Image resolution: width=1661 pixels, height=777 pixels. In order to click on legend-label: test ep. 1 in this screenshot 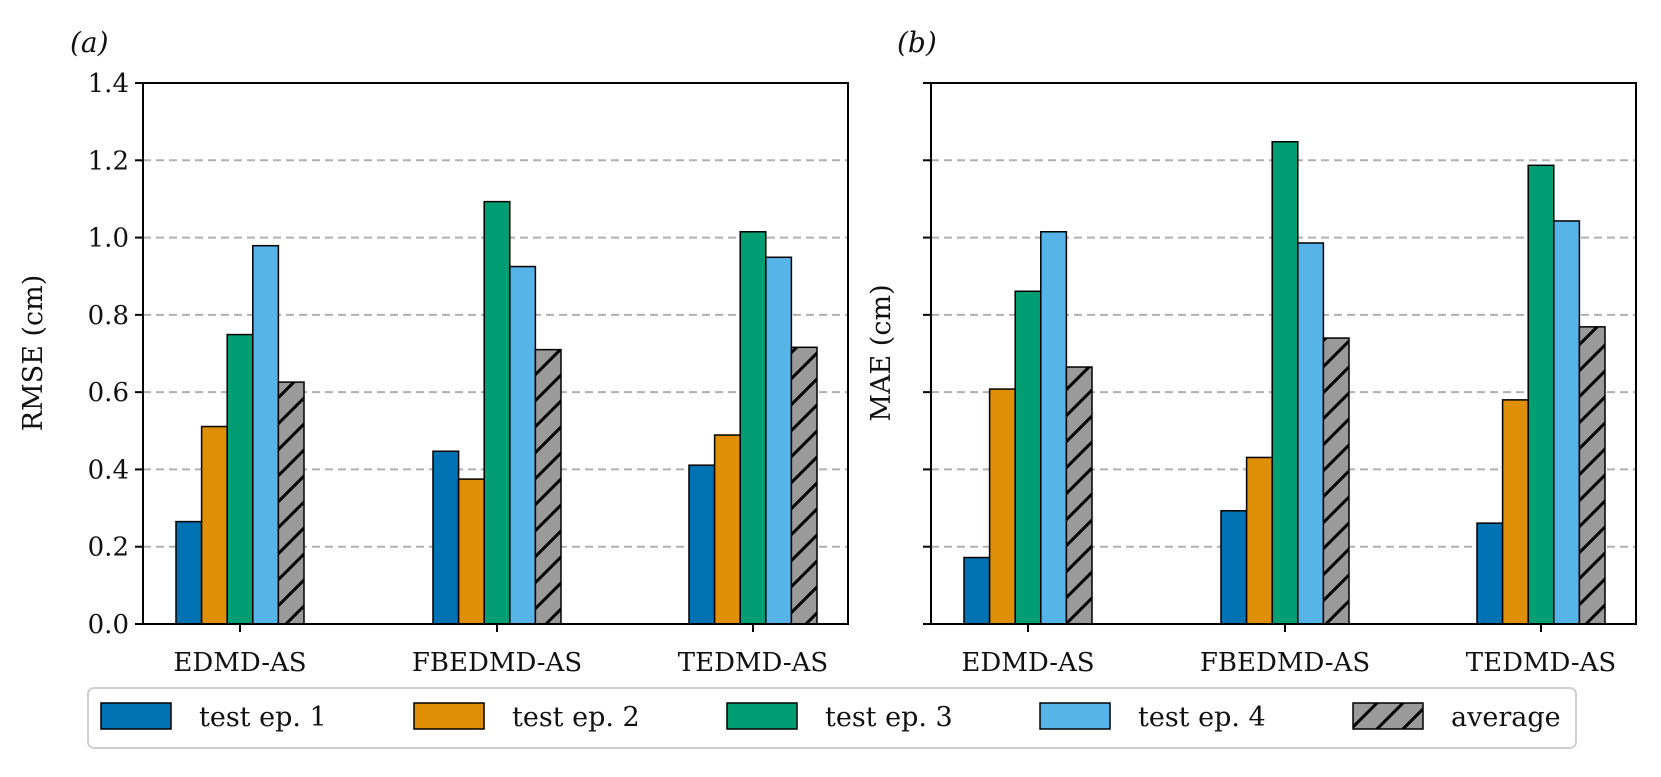, I will do `click(263, 717)`.